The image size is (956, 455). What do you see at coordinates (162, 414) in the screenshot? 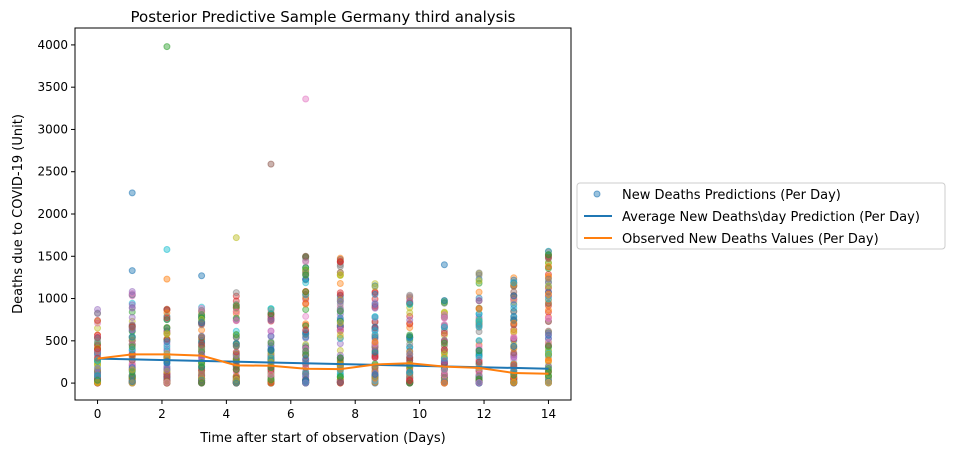
I see `x-tick-label: 2` at bounding box center [162, 414].